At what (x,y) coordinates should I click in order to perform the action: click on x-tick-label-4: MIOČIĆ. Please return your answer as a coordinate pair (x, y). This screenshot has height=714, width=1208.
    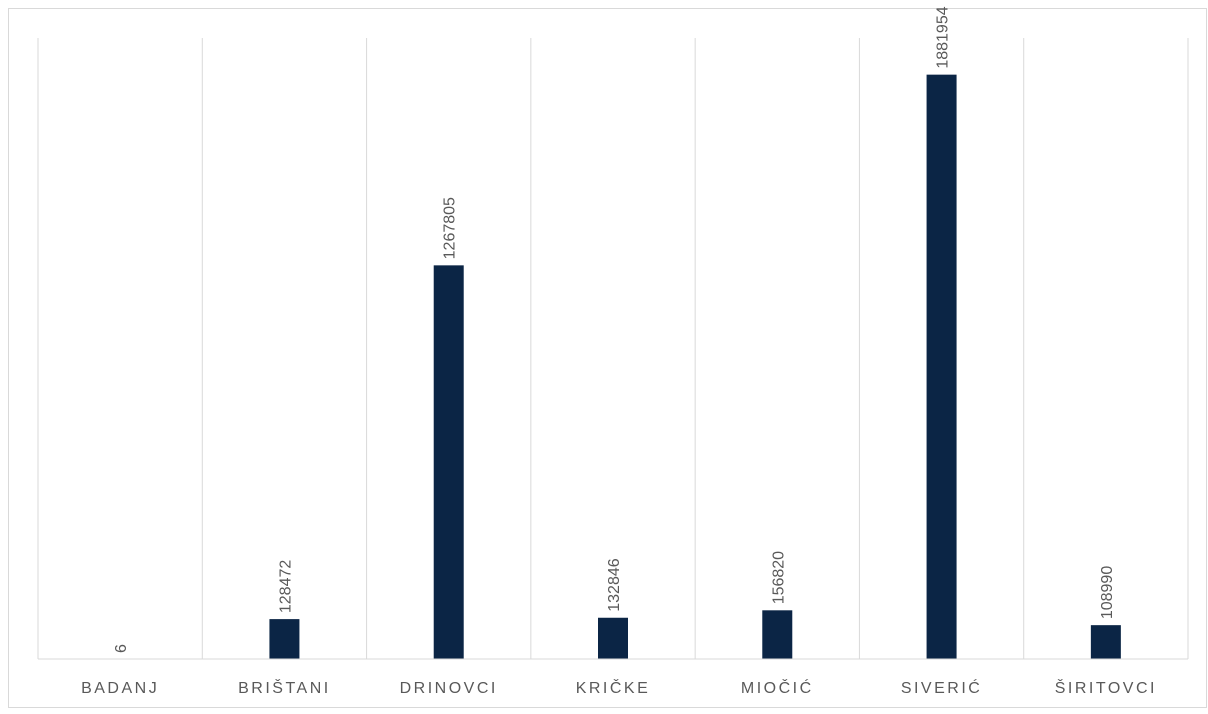
    Looking at the image, I should click on (777, 687).